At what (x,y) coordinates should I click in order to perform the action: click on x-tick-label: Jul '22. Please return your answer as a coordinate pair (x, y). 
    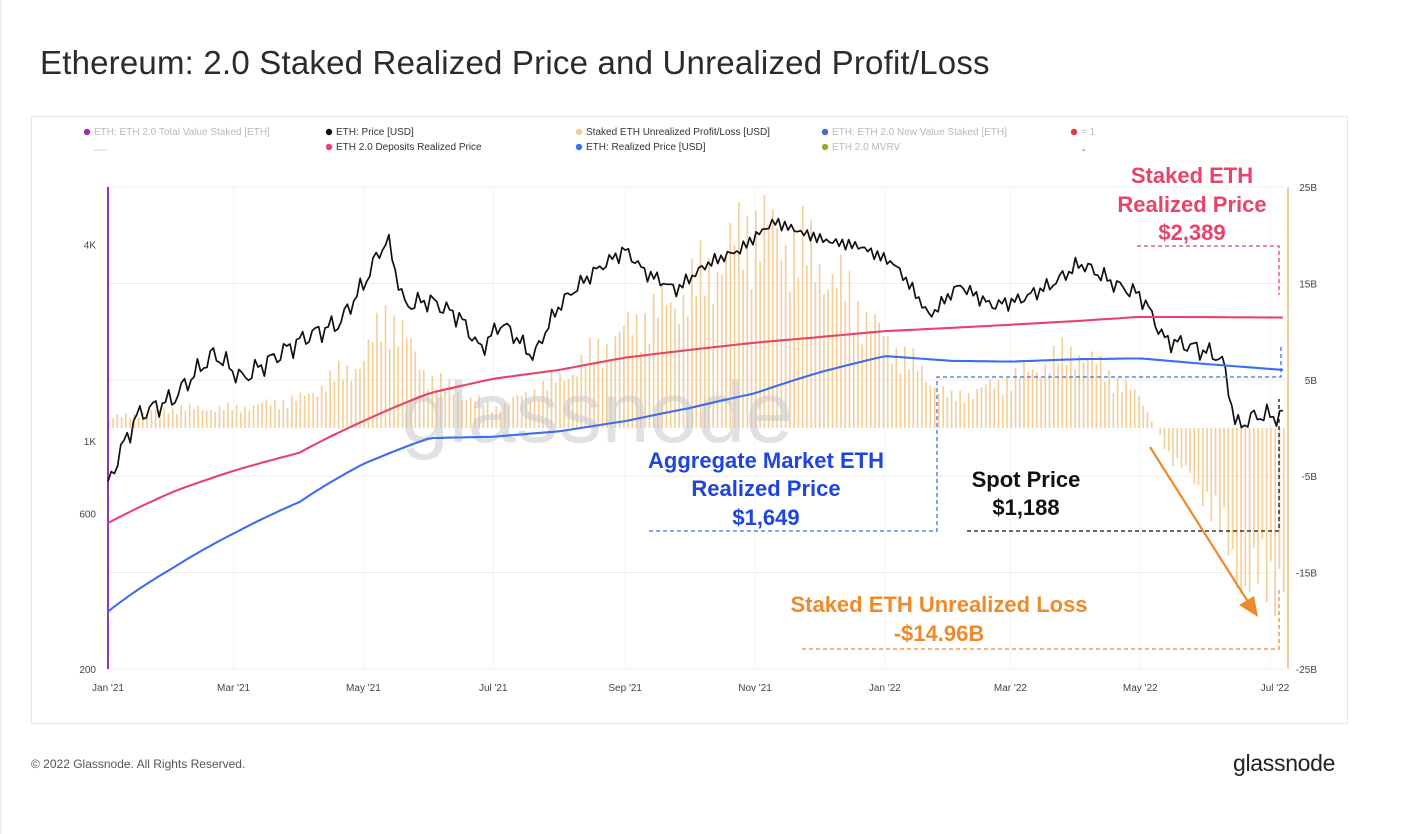
    Looking at the image, I should click on (1275, 688).